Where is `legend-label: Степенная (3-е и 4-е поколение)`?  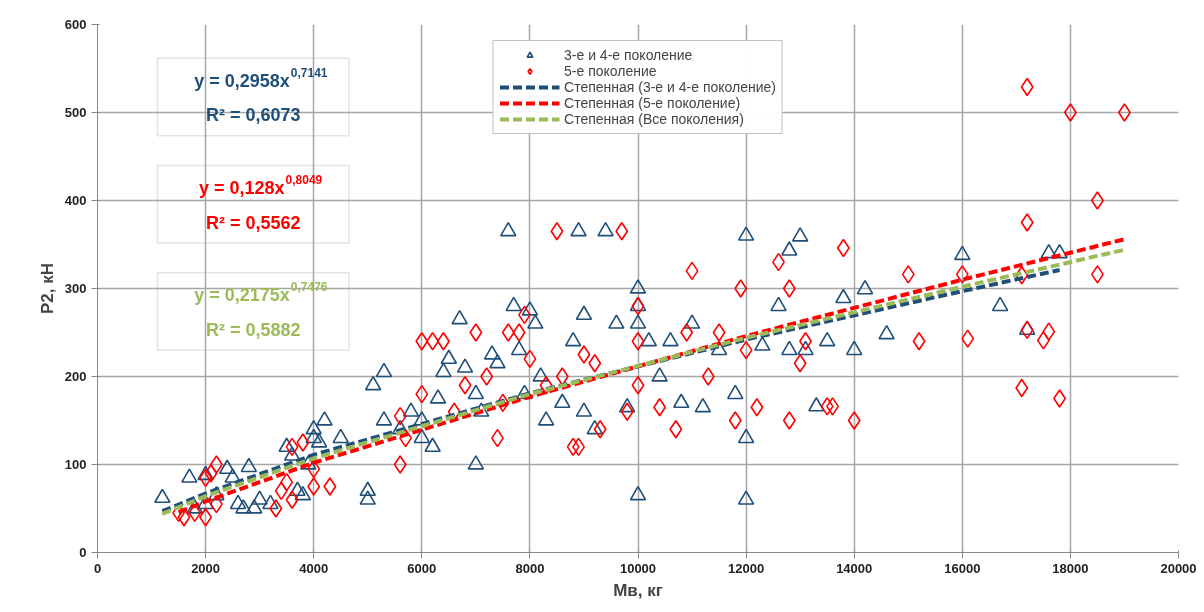
legend-label: Степенная (3-е и 4-е поколение) is located at coordinates (670, 87).